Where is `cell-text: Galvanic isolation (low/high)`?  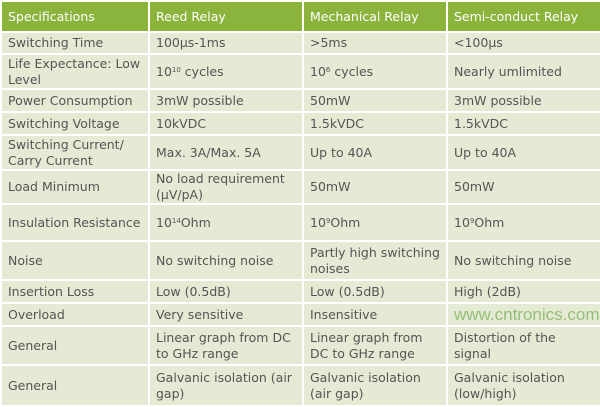
cell-text: Galvanic isolation (low/high) is located at coordinates (511, 385).